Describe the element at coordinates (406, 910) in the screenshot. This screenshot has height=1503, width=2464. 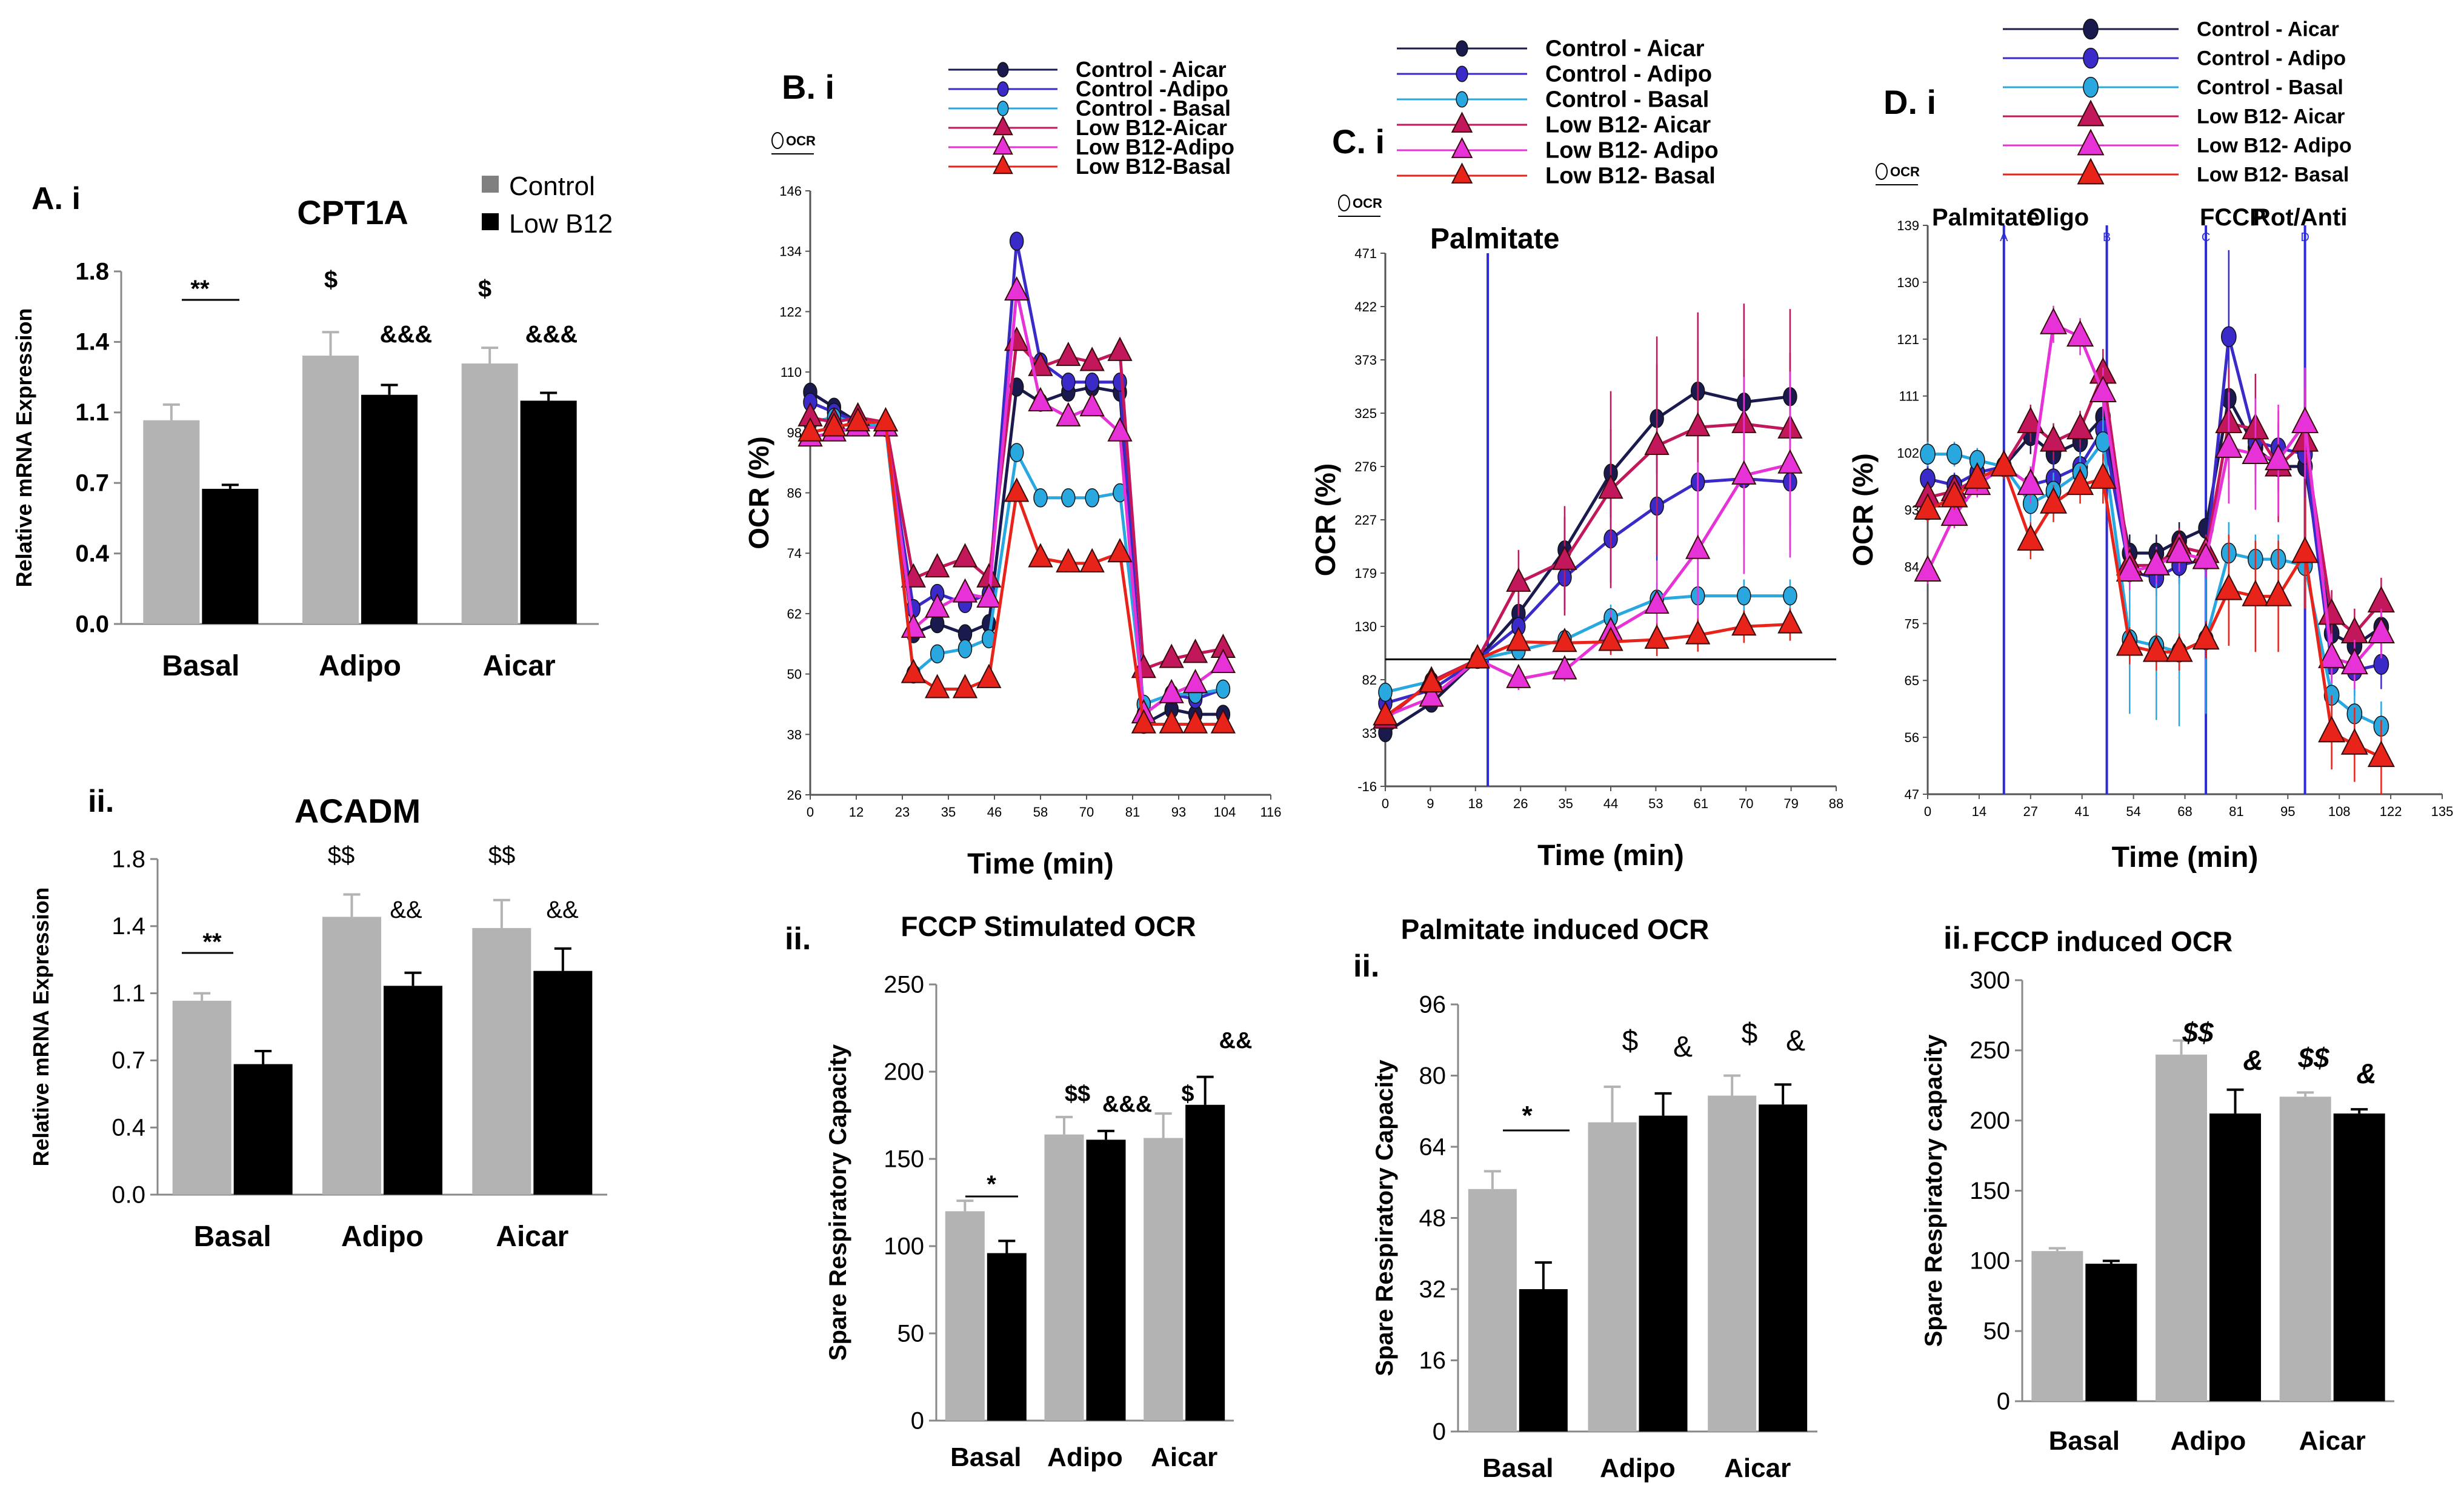
I see `significance-annotation: &&` at that location.